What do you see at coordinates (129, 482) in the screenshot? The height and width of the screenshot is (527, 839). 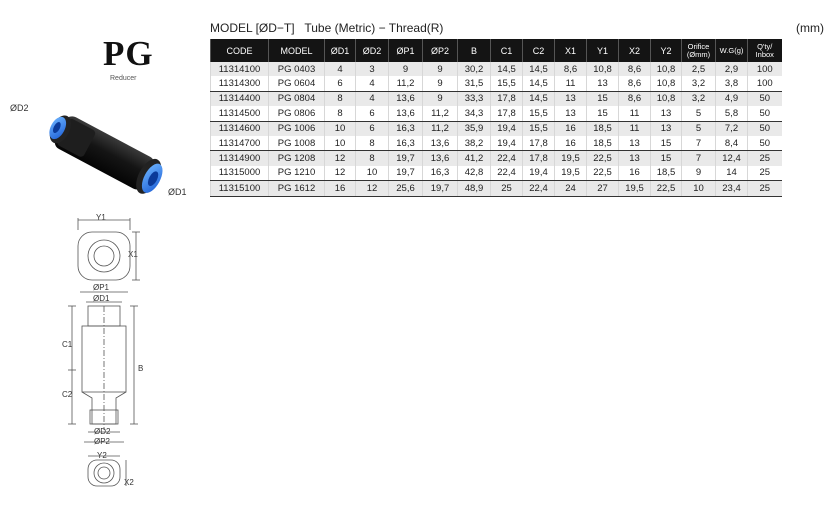 I see `x2-label: X2` at bounding box center [129, 482].